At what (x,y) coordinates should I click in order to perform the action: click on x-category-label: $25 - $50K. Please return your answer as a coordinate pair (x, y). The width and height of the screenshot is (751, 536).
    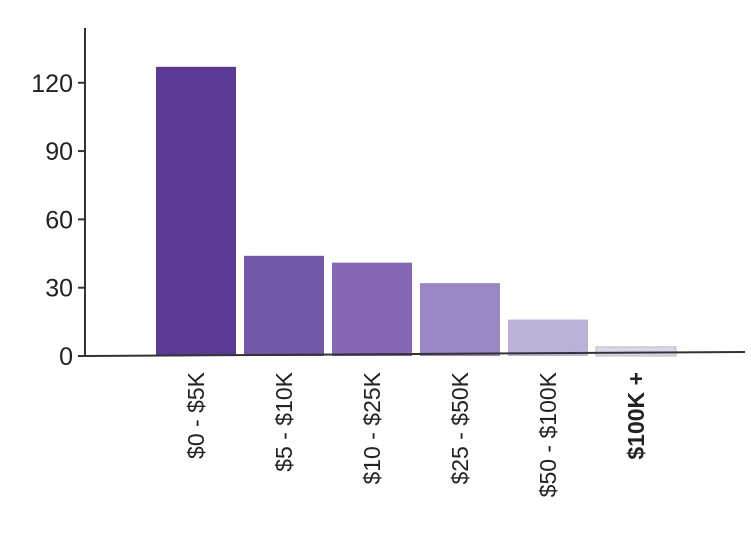
    Looking at the image, I should click on (460, 427).